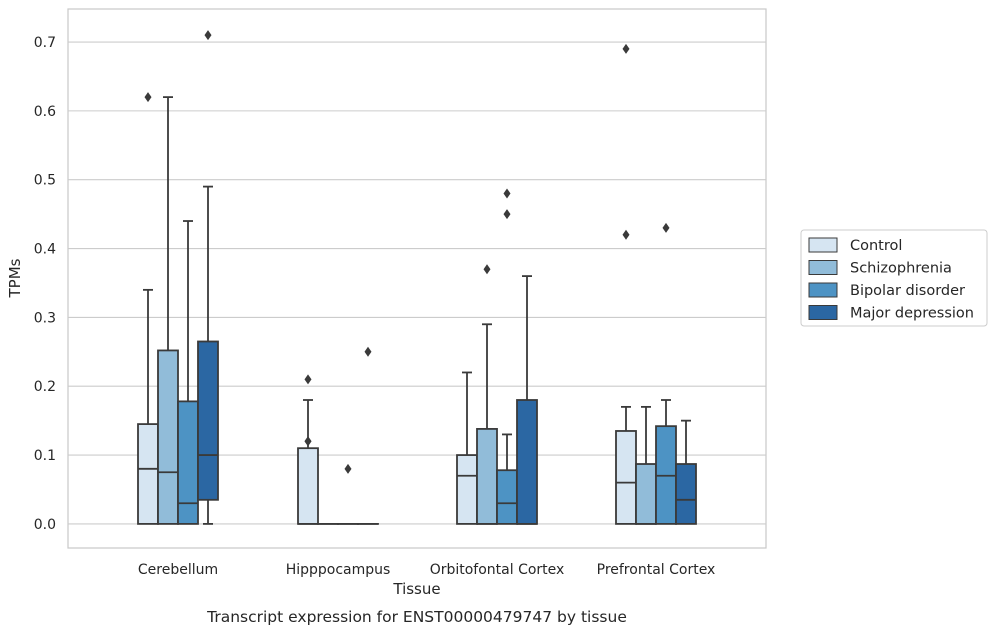  I want to click on legend-label: Control, so click(876, 246).